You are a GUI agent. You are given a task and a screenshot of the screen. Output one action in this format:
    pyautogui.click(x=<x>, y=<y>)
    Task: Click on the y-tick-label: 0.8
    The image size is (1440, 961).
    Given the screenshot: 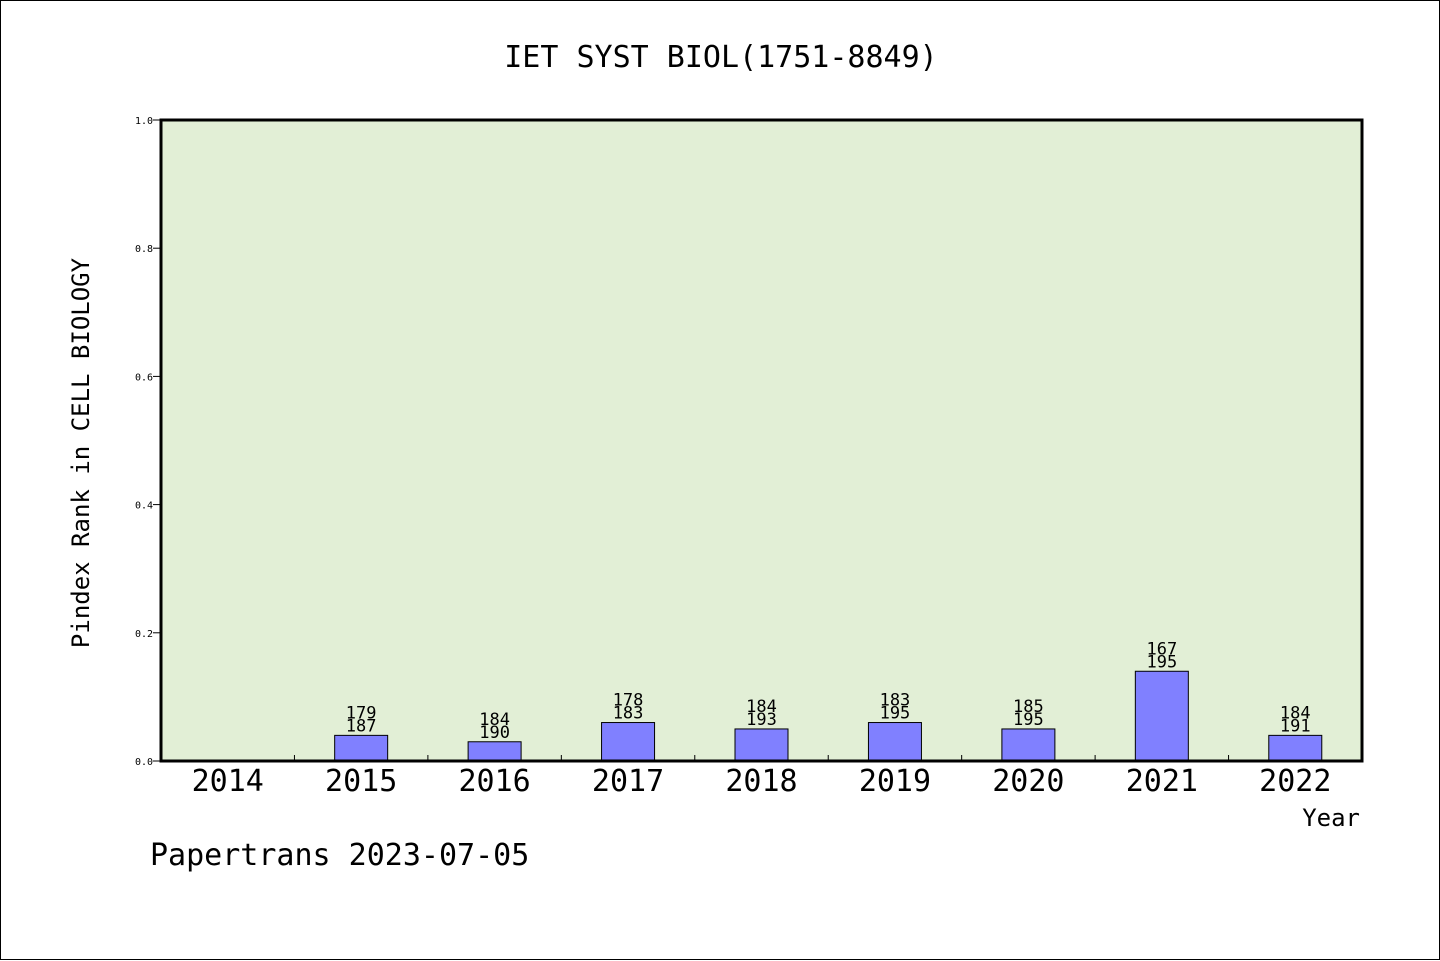 What is the action you would take?
    pyautogui.click(x=144, y=249)
    